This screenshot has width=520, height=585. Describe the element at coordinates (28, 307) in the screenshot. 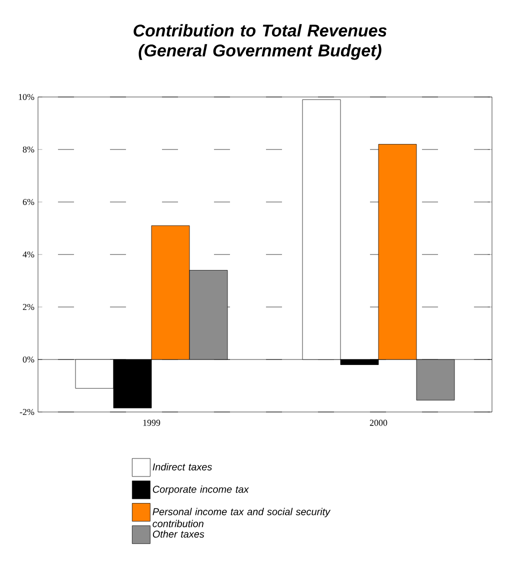

I see `y-tick-label: 2%` at that location.